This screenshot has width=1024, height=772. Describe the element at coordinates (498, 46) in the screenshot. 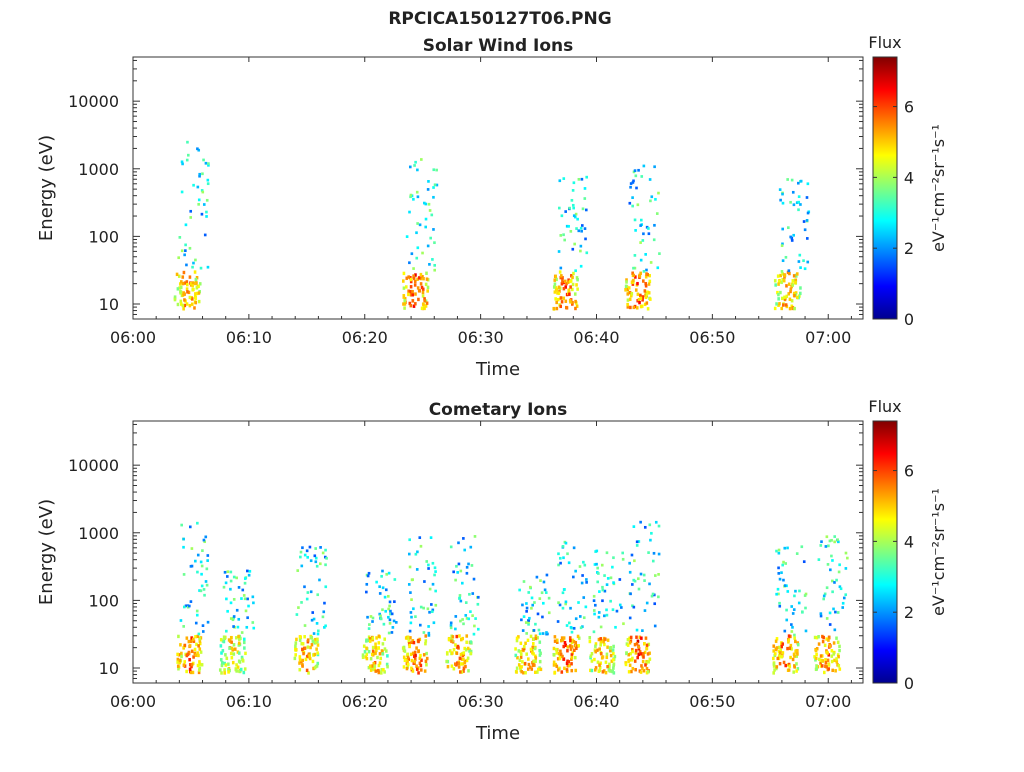

I see `panel-title: Solar Wind Ions` at that location.